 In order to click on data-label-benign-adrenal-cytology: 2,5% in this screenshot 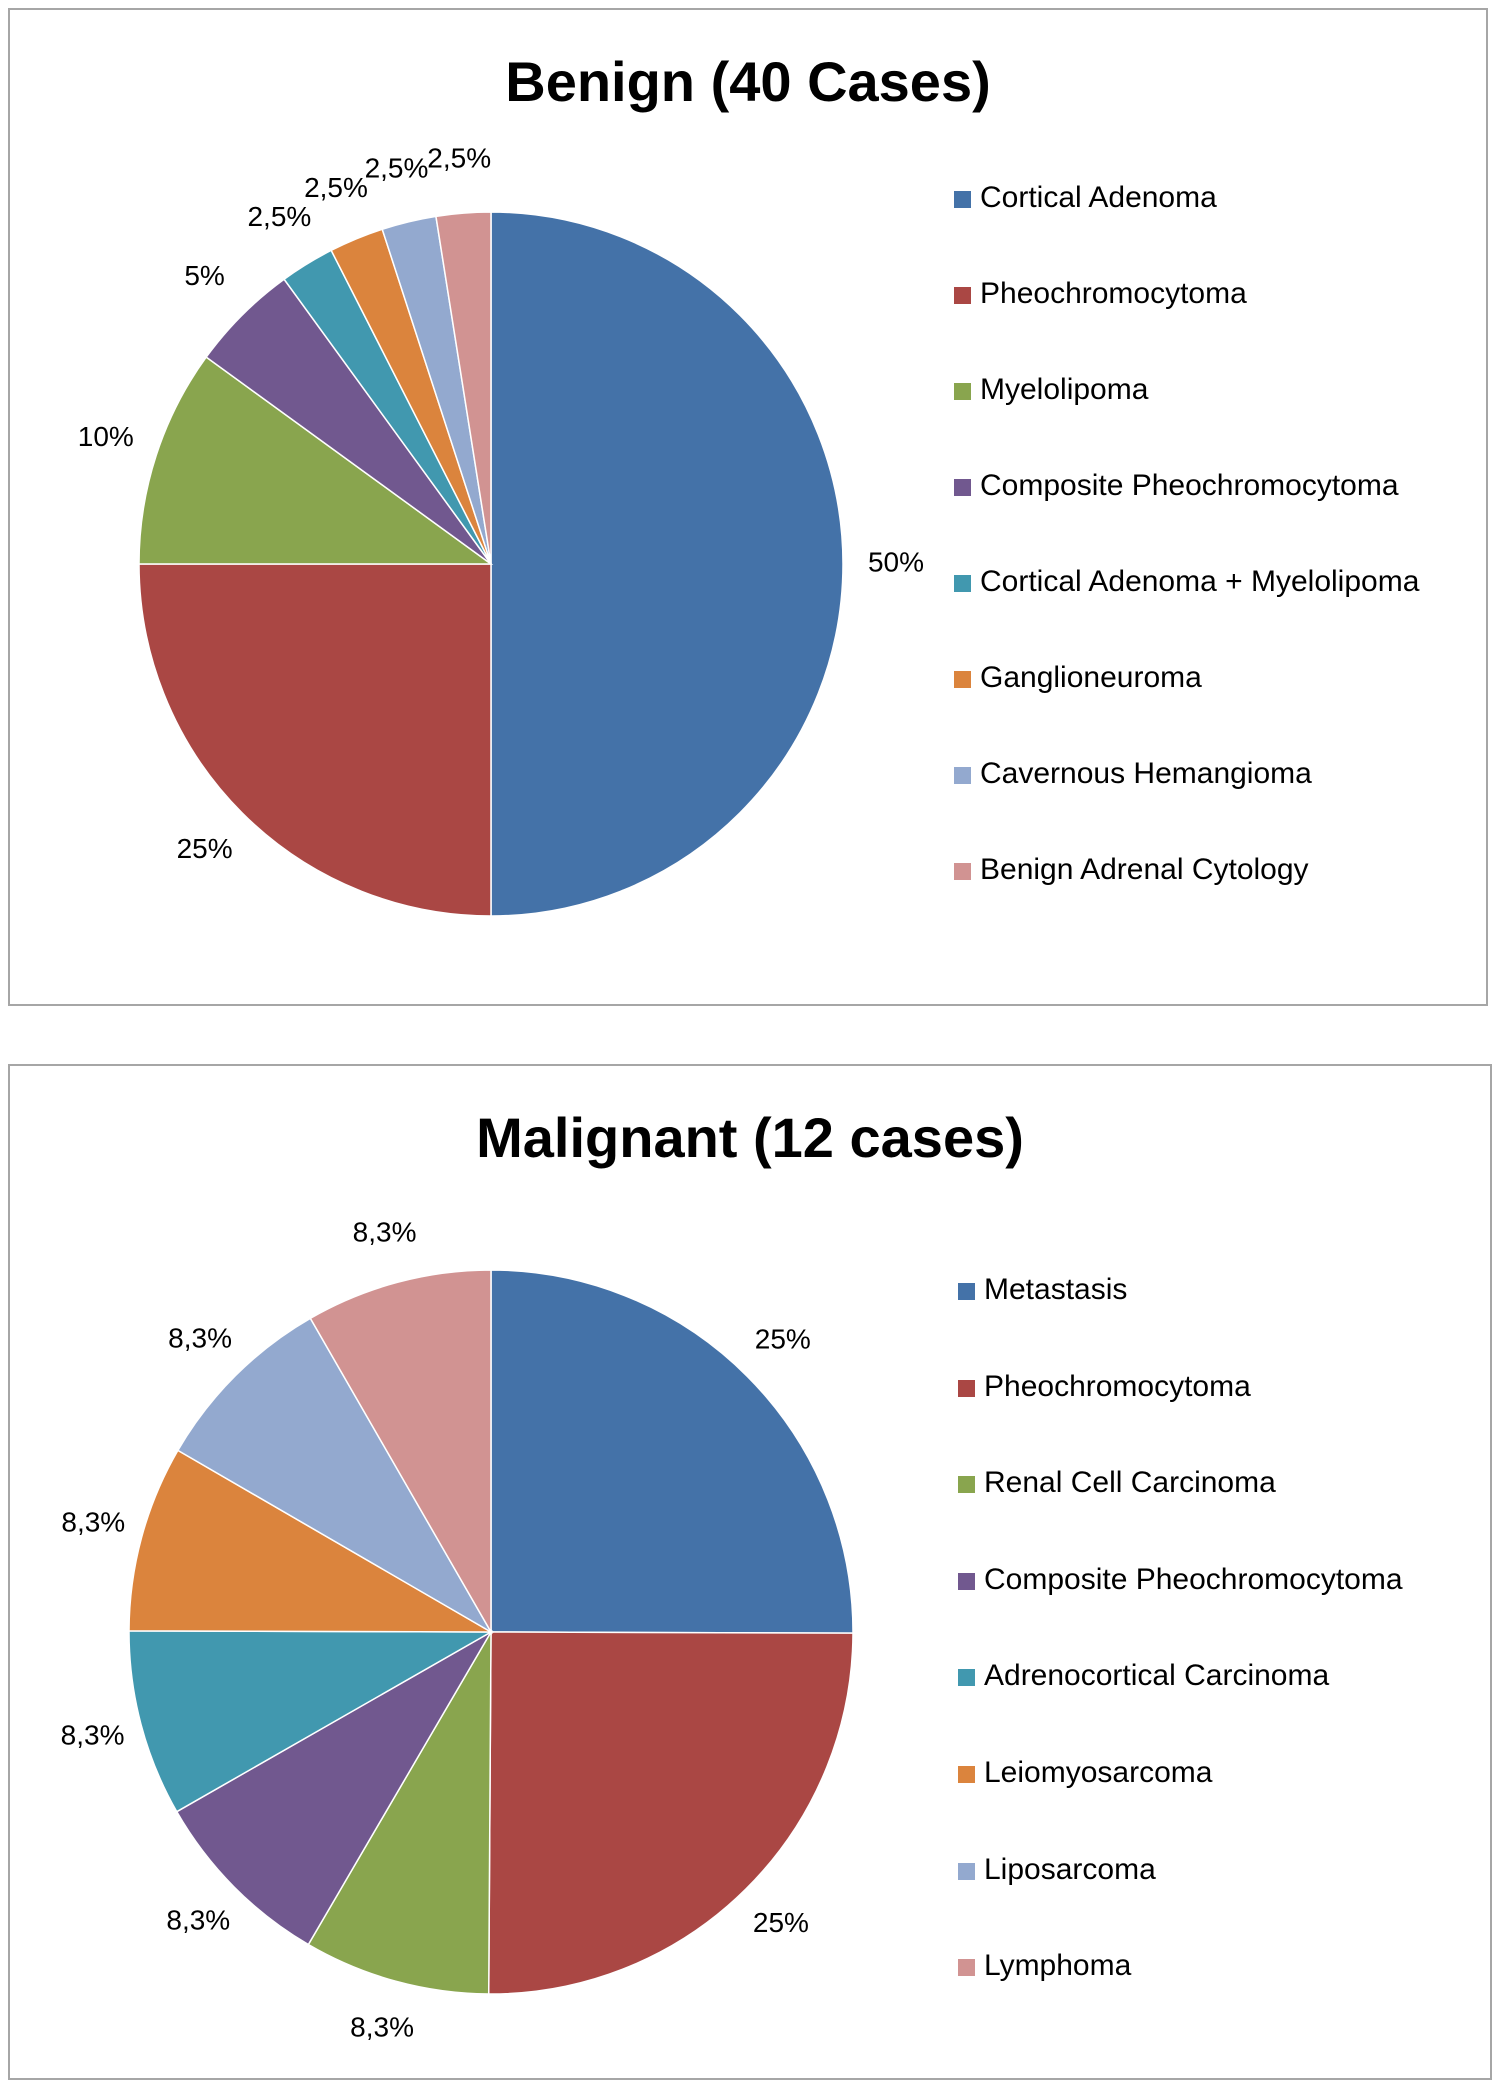, I will do `click(459, 158)`.